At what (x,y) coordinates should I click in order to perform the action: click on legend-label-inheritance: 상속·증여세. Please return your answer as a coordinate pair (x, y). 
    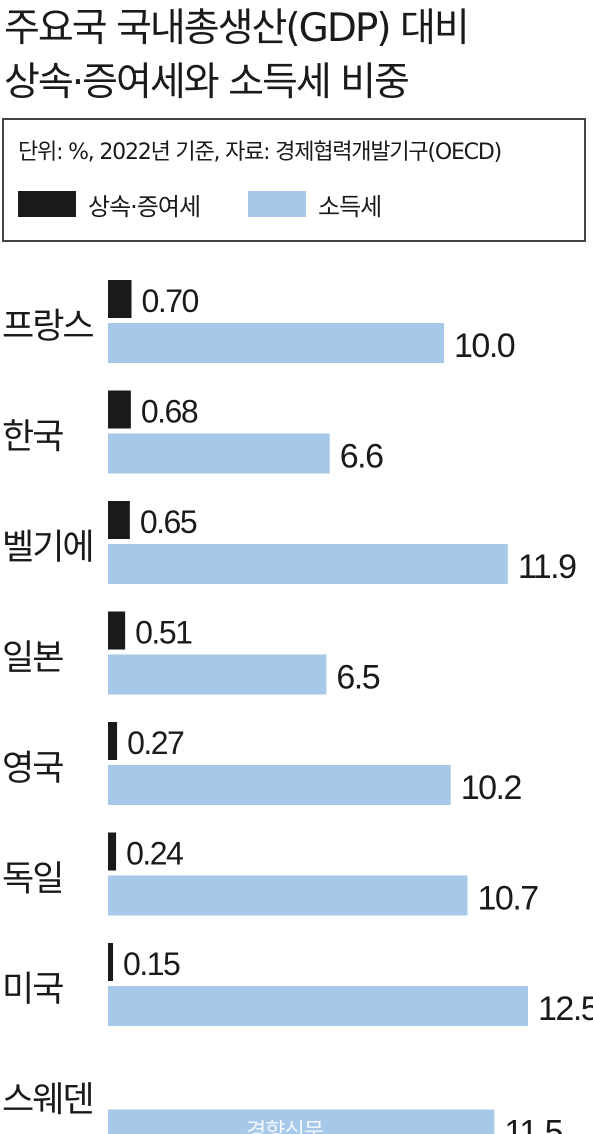
    Looking at the image, I should click on (144, 206).